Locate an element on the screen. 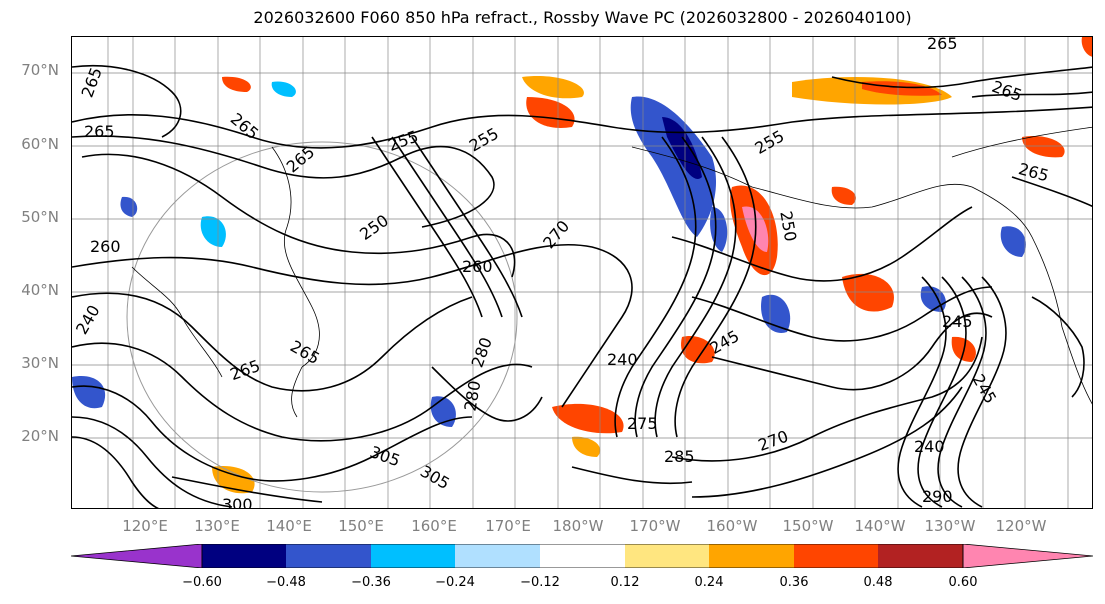  colorbar is located at coordinates (582, 556).